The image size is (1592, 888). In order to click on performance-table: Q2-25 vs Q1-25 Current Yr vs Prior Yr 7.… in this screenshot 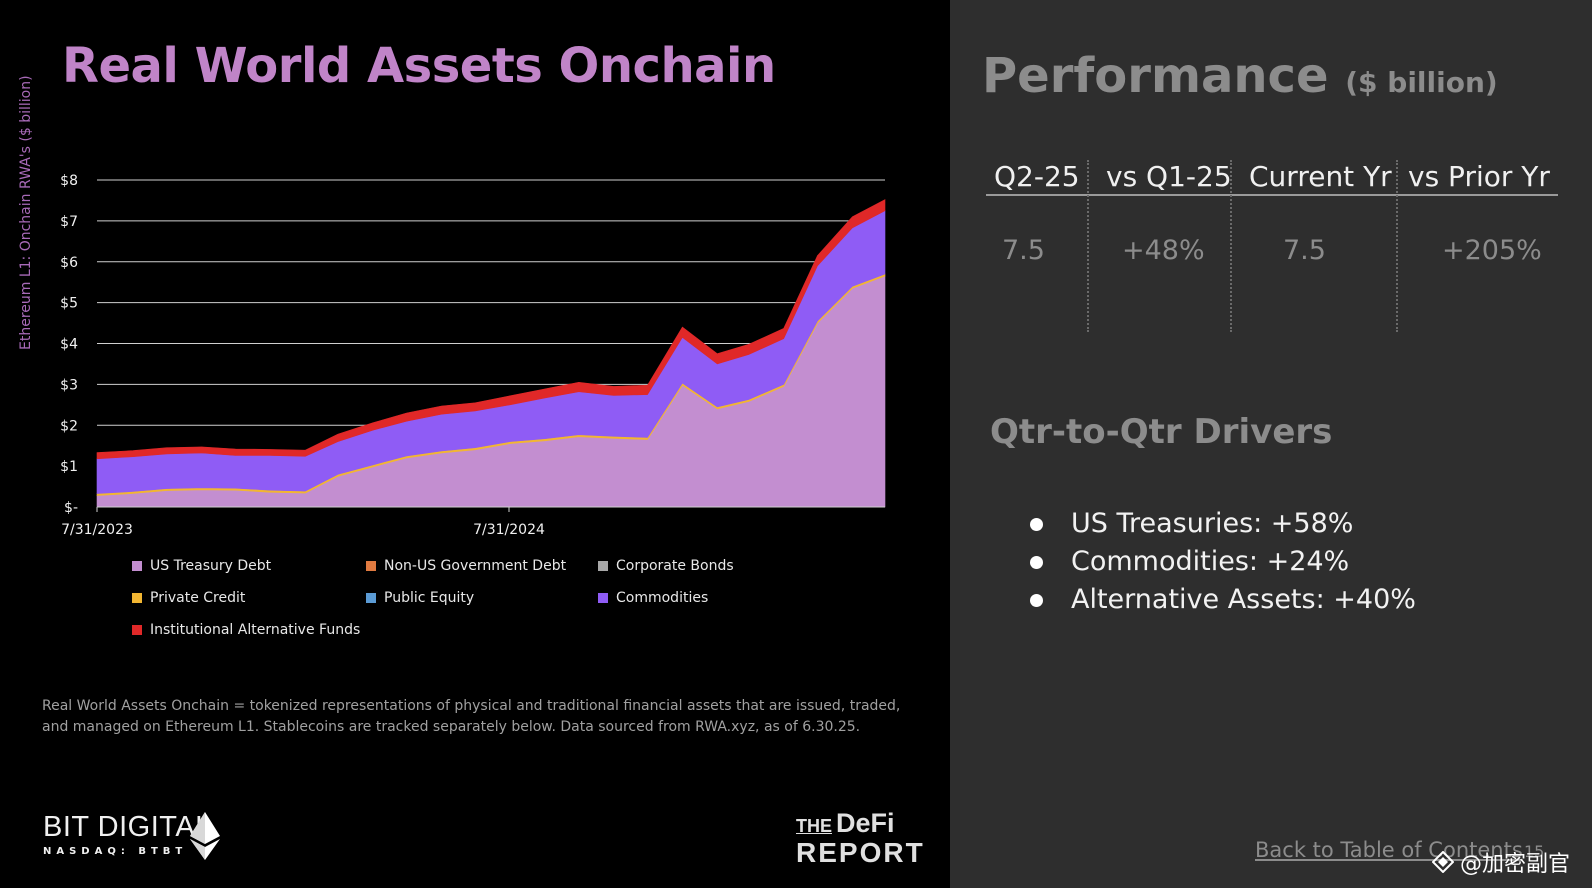, I will do `click(1272, 246)`.